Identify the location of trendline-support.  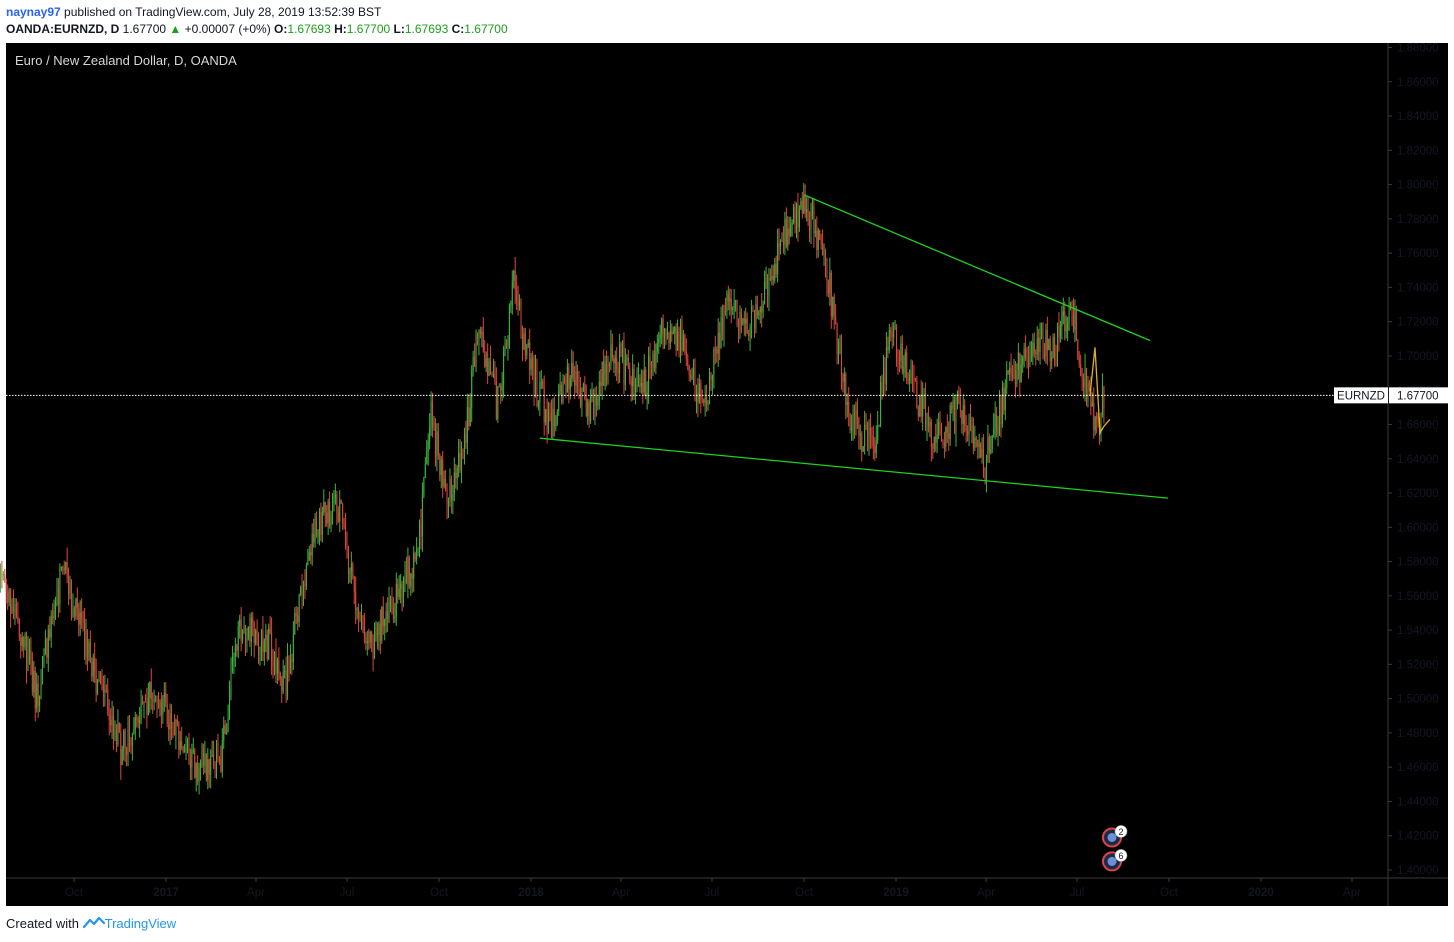
(854, 468).